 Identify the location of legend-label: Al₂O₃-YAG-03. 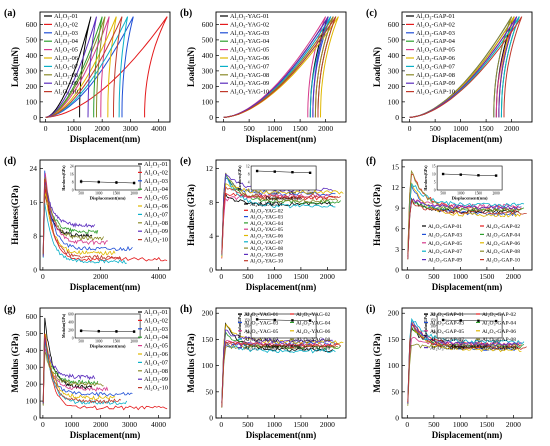
(266, 218).